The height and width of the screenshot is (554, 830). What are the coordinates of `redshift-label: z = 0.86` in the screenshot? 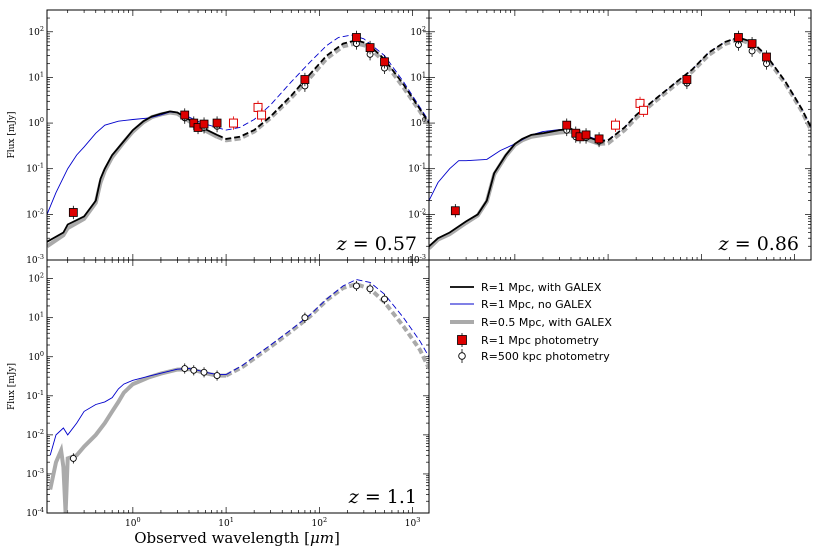 It's located at (758, 244).